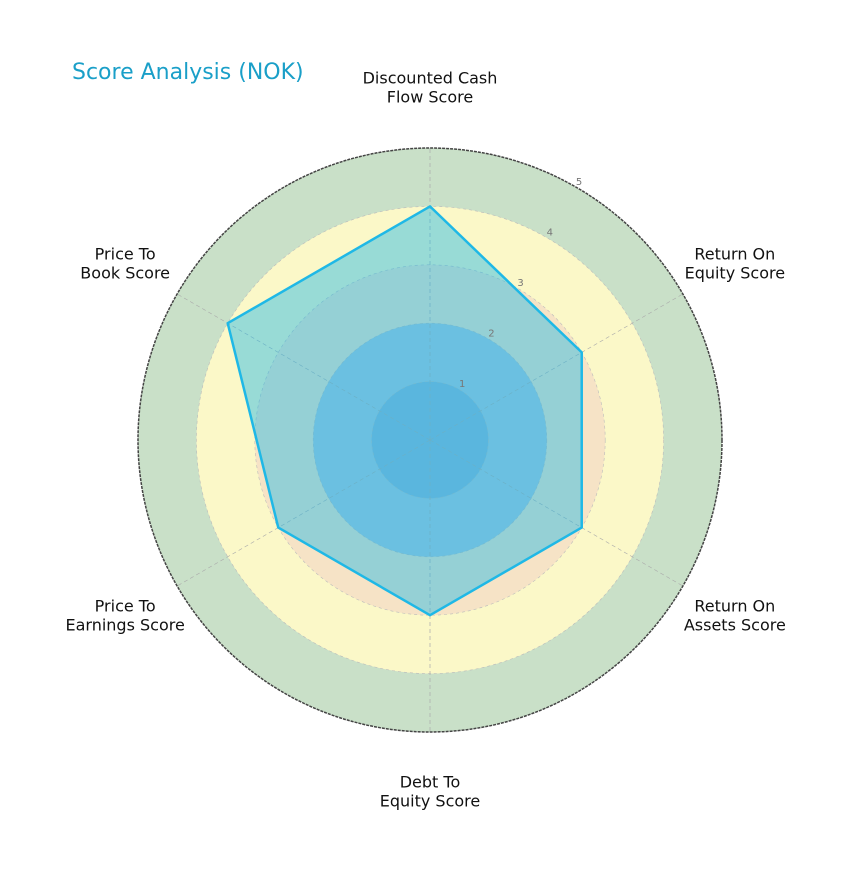 This screenshot has width=850, height=872. Describe the element at coordinates (188, 72) in the screenshot. I see `chart-title: Score Analysis (NOK)` at that location.